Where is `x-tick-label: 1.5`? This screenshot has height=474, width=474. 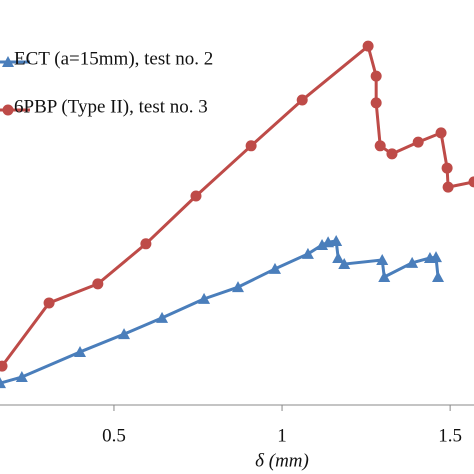 x-tick-label: 1.5 is located at coordinates (450, 435).